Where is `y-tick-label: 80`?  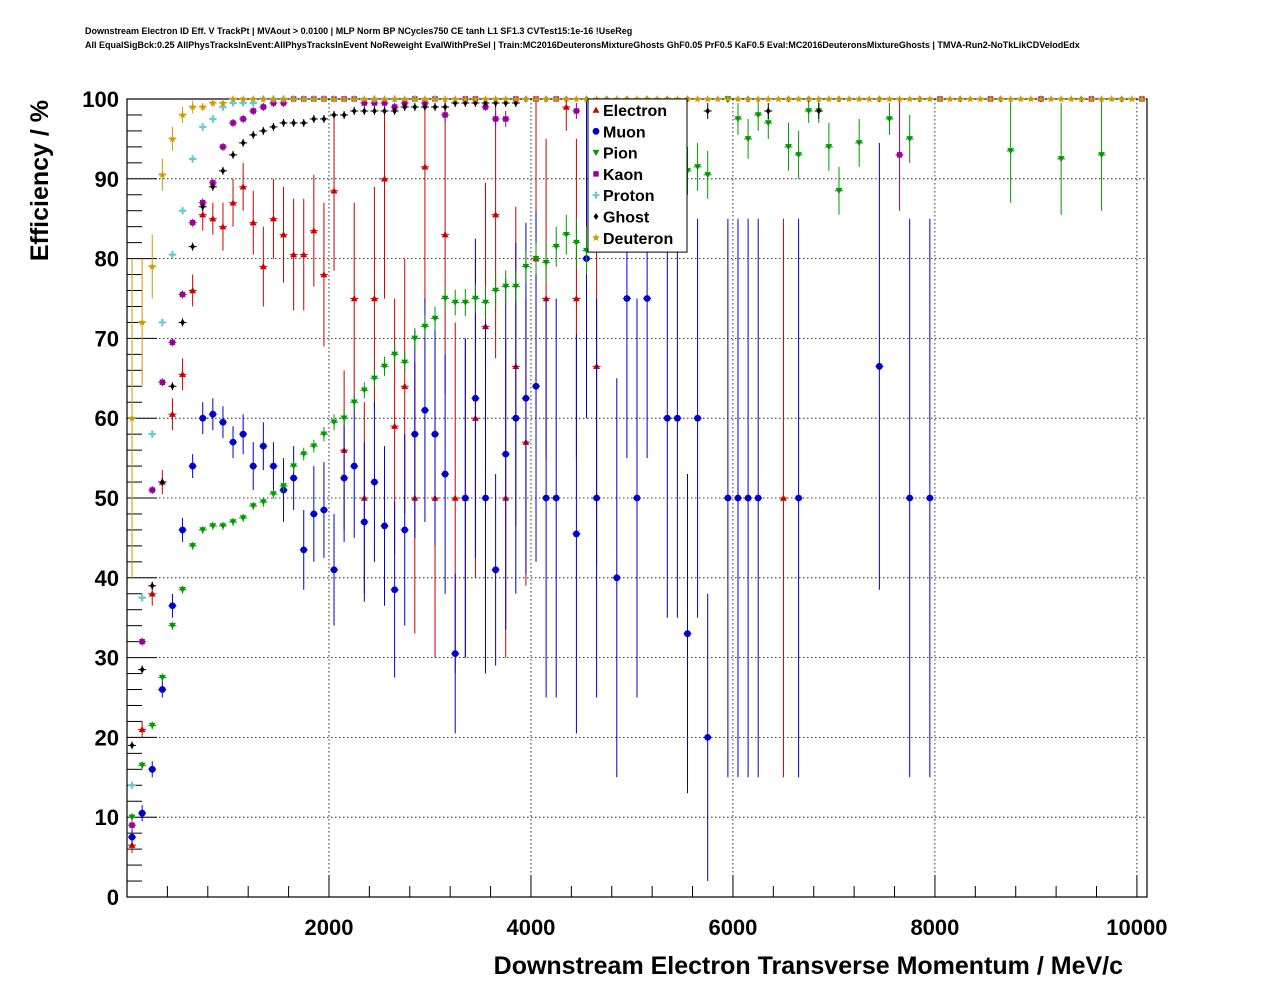
y-tick-label: 80 is located at coordinates (107, 259).